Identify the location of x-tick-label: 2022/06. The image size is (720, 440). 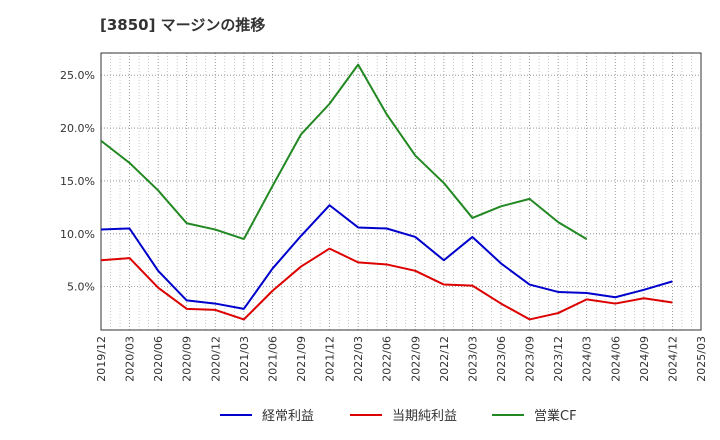
(387, 359).